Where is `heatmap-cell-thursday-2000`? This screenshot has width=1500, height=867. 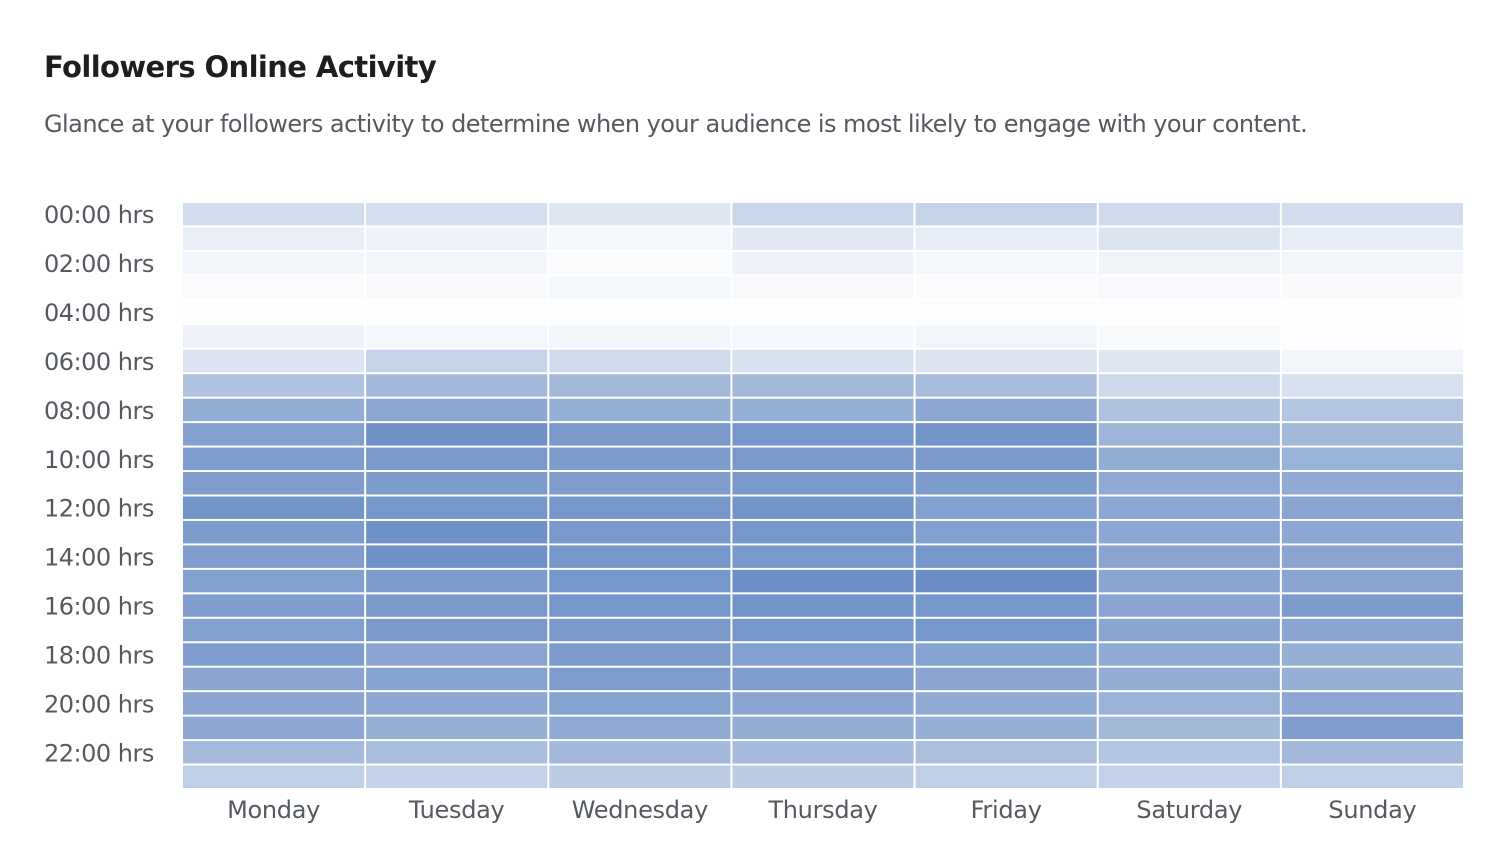
heatmap-cell-thursday-2000 is located at coordinates (823, 703).